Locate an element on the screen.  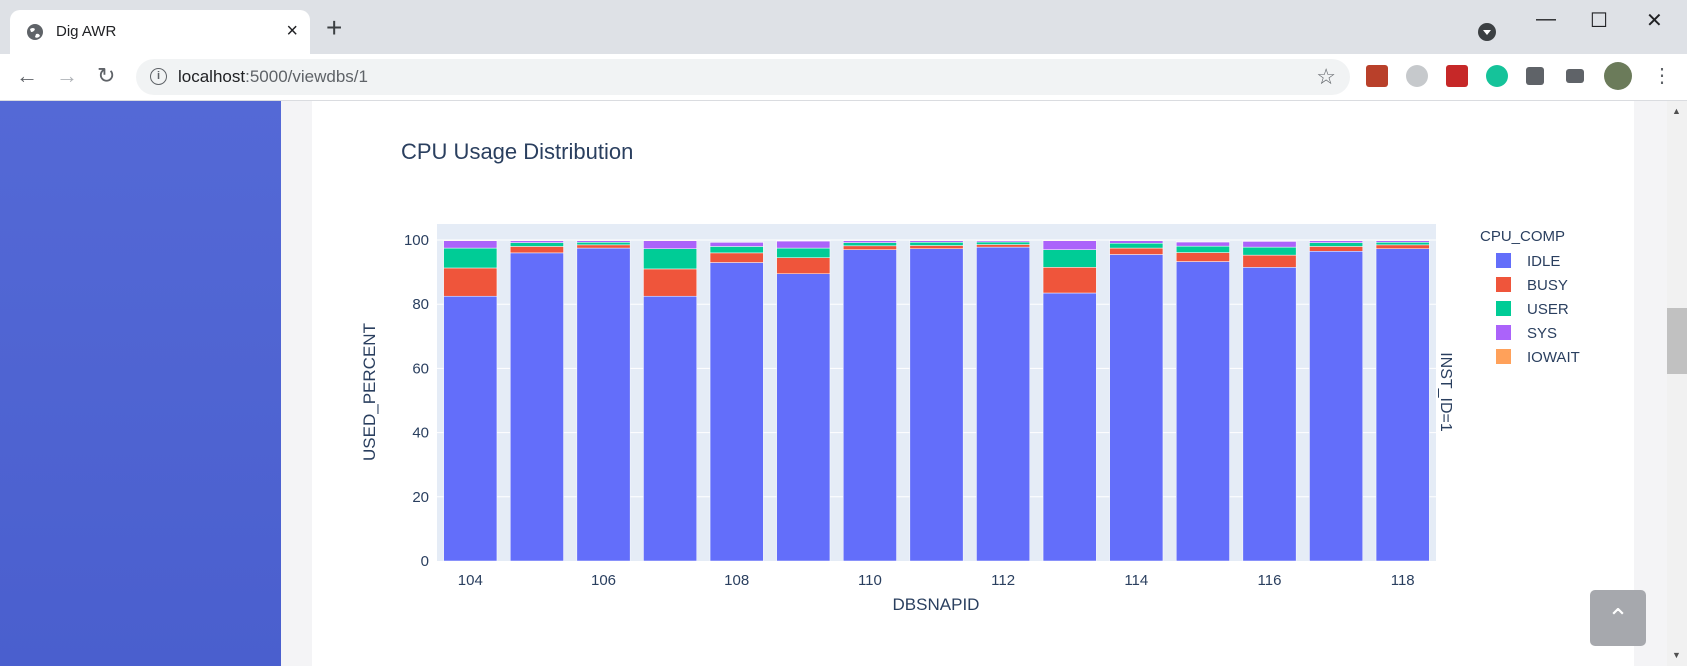
legend-label-sys: SYS is located at coordinates (1542, 333).